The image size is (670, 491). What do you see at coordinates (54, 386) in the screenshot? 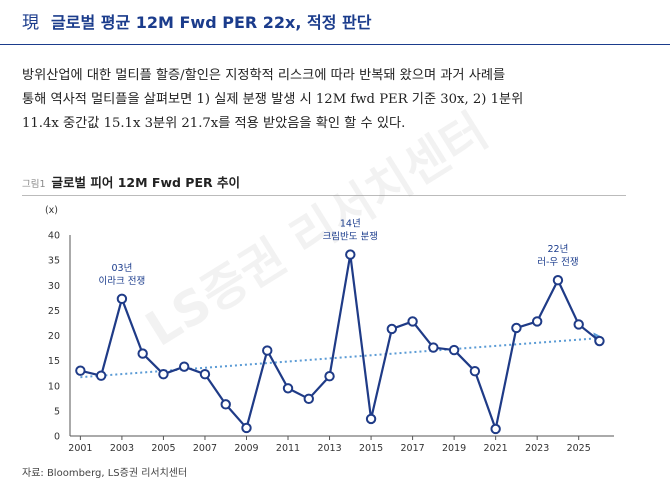
I see `y-tick-label: 10` at bounding box center [54, 386].